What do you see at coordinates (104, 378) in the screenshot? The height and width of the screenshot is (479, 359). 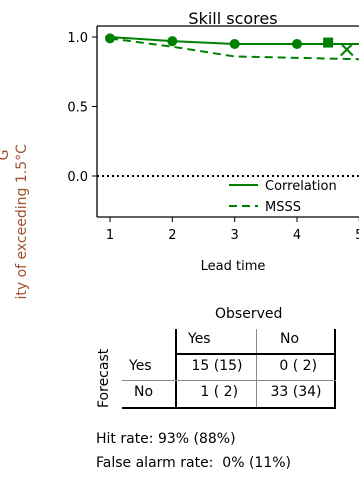 I see `table-side-label-forecast: Forecast` at bounding box center [104, 378].